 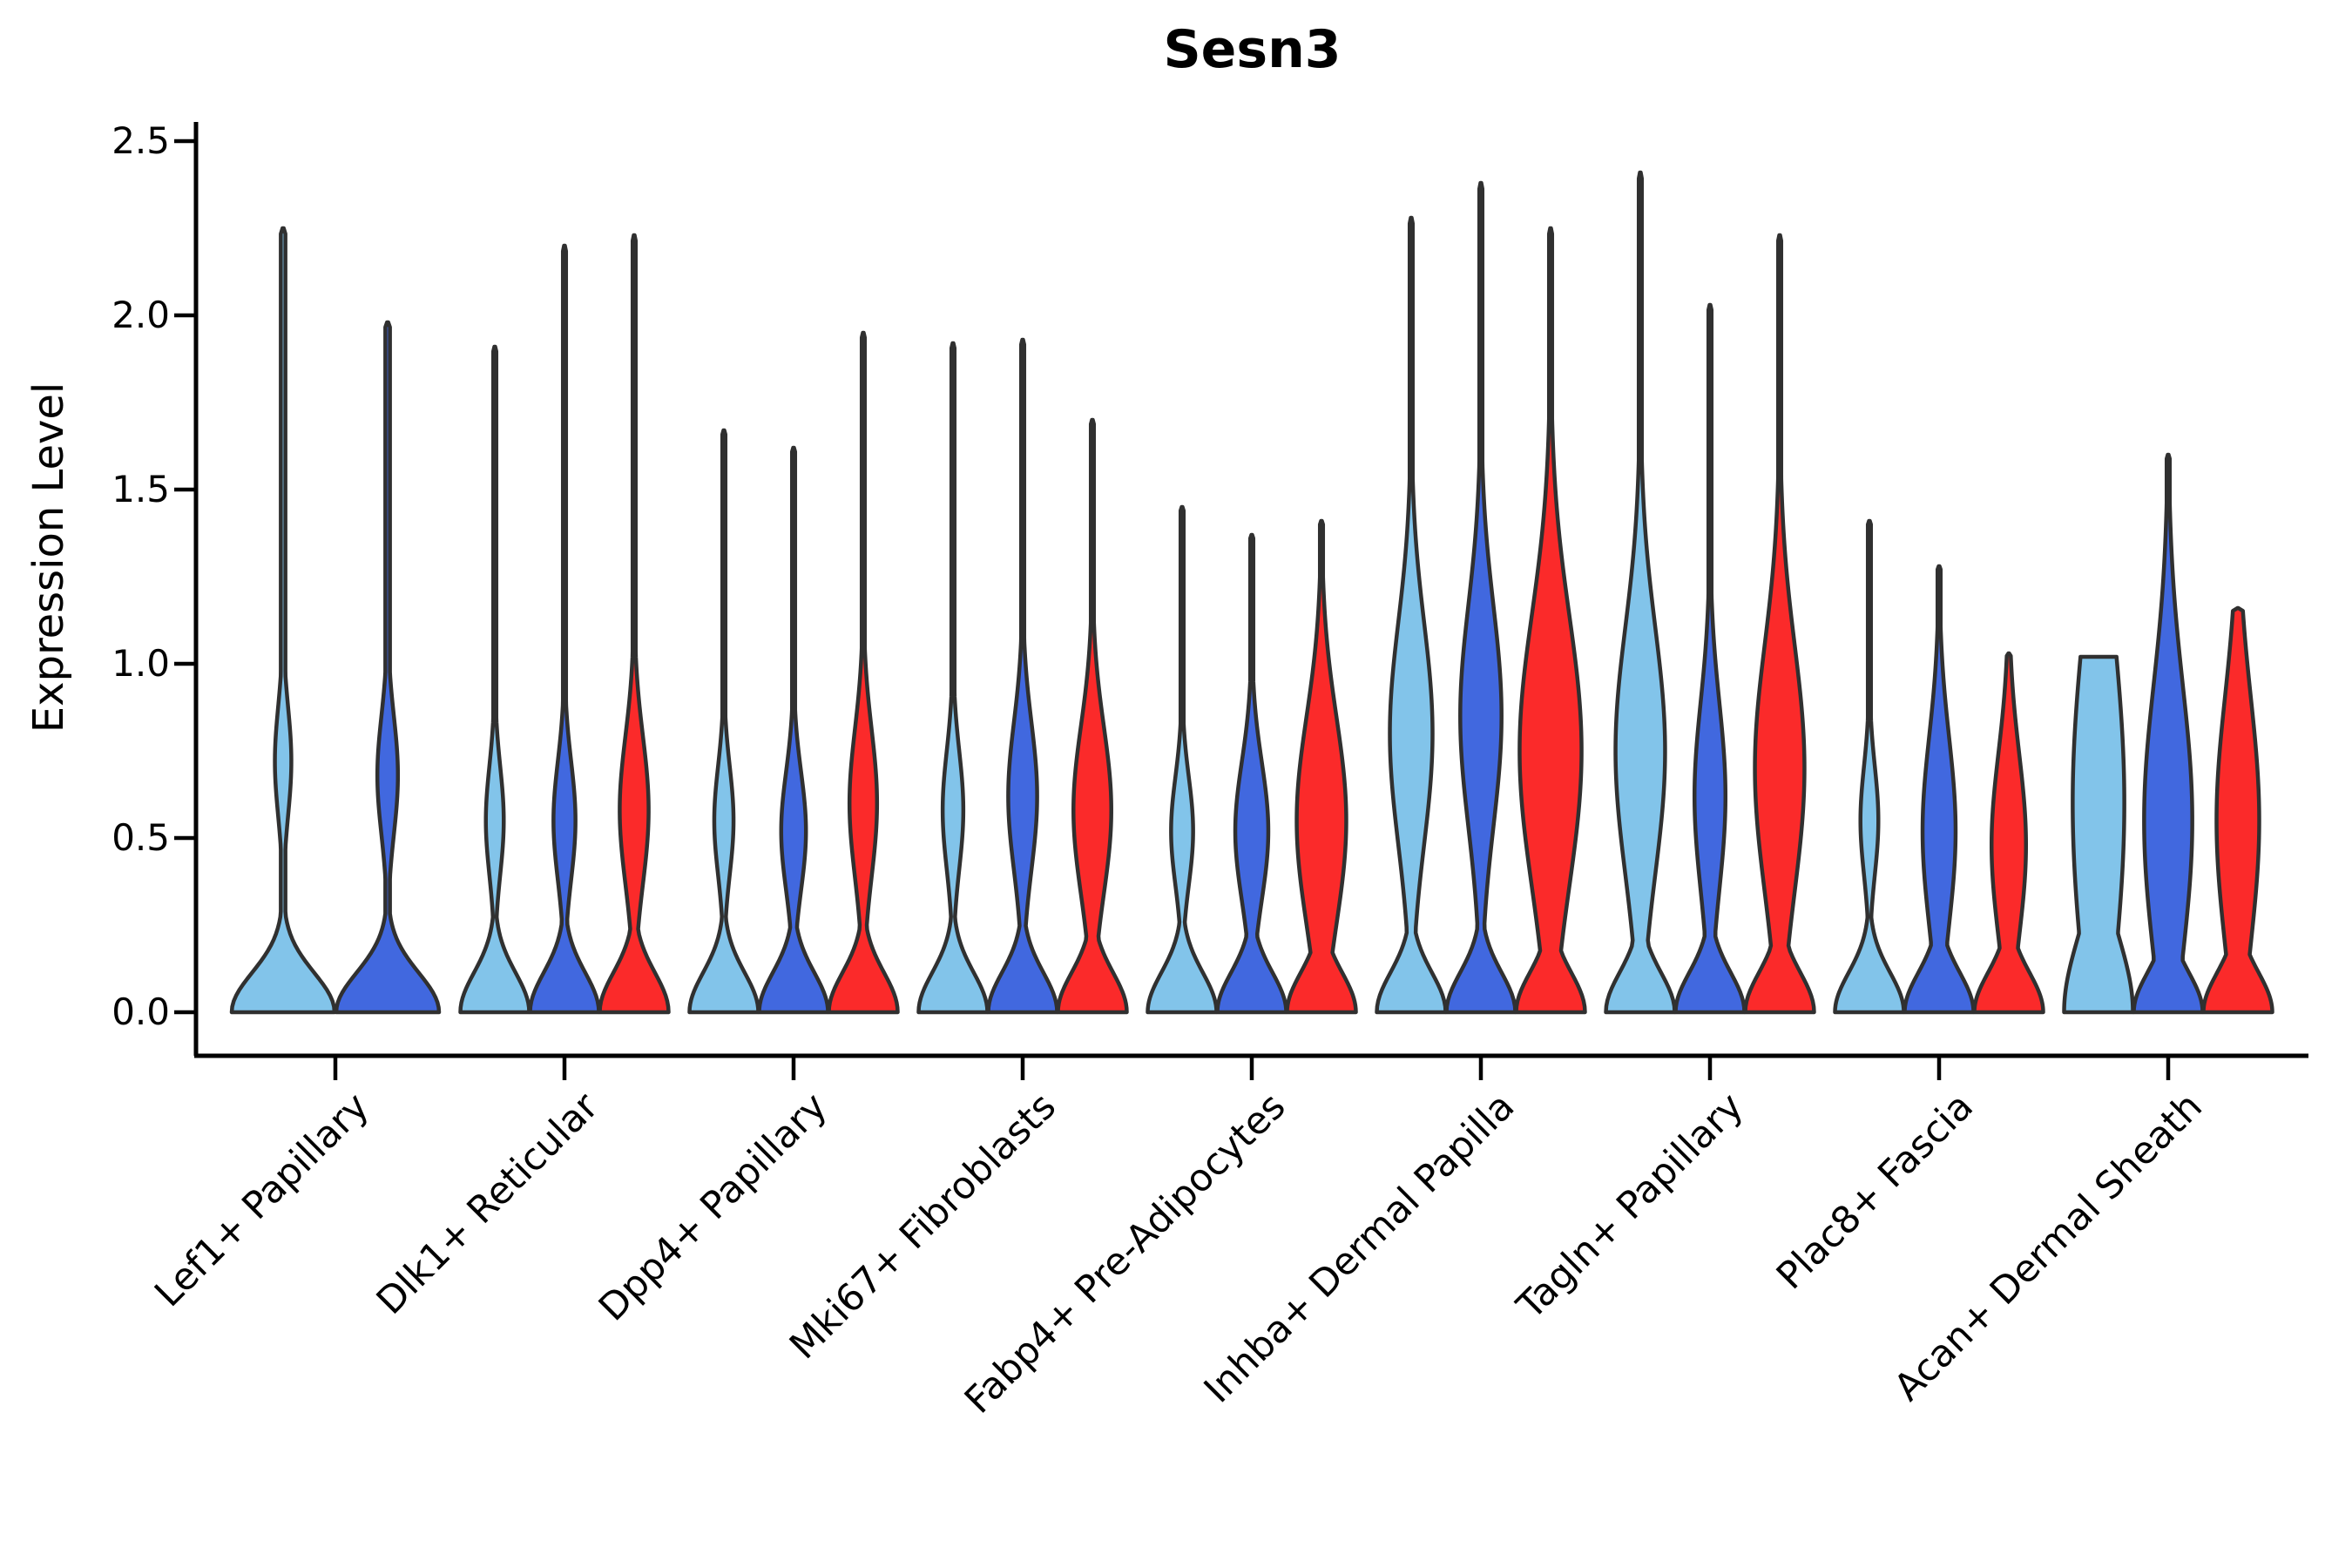 What do you see at coordinates (141, 489) in the screenshot?
I see `y-tick-label: 1.5` at bounding box center [141, 489].